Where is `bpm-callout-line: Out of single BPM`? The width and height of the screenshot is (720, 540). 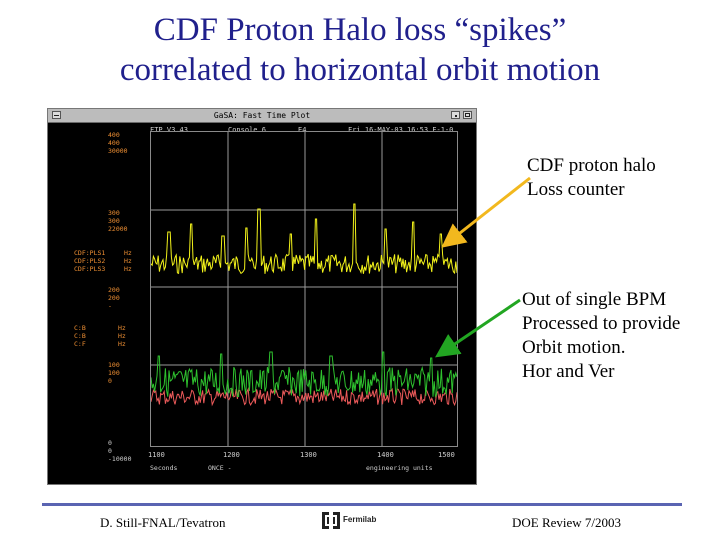
bpm-callout-line: Out of single BPM is located at coordinates (594, 299).